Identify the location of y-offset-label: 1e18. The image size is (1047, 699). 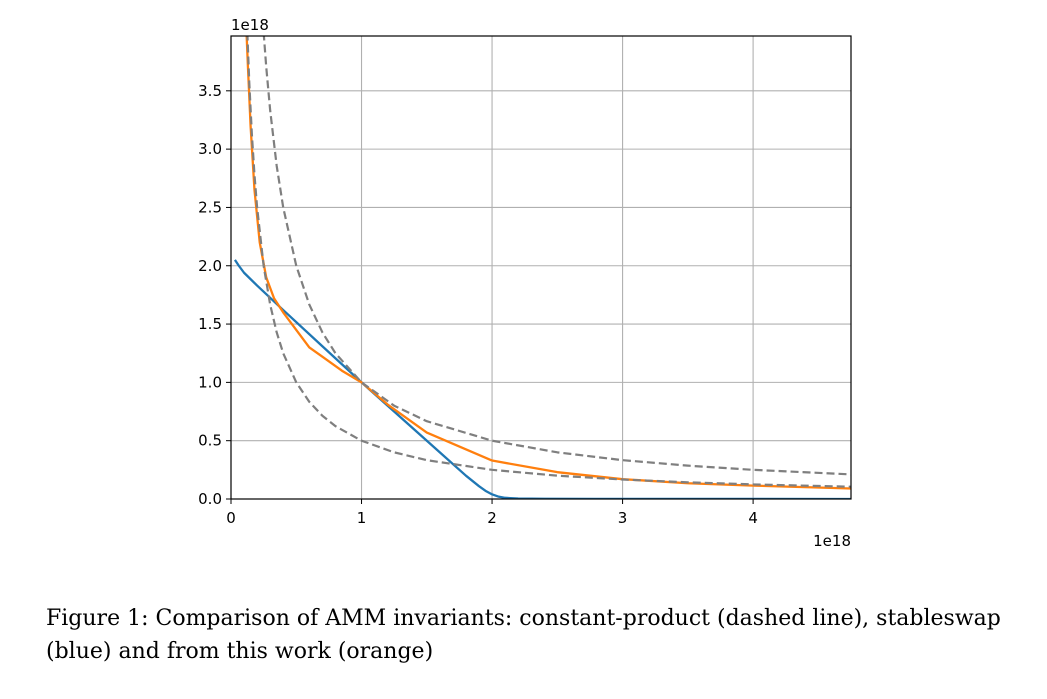
(250, 25).